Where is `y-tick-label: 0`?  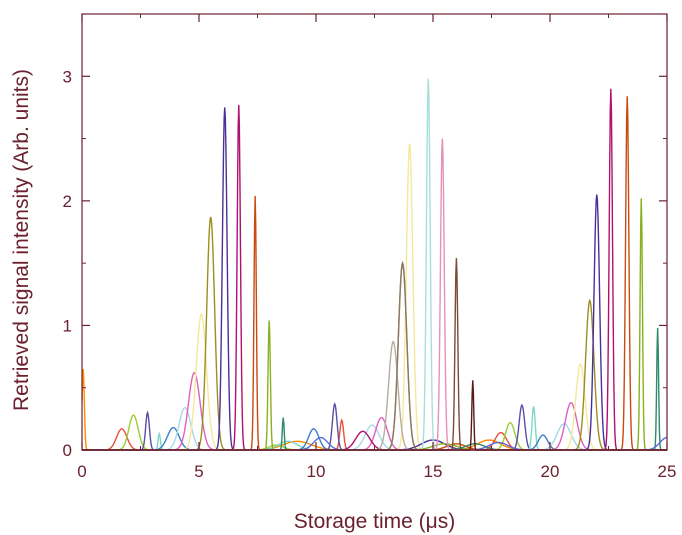 y-tick-label: 0 is located at coordinates (67, 450).